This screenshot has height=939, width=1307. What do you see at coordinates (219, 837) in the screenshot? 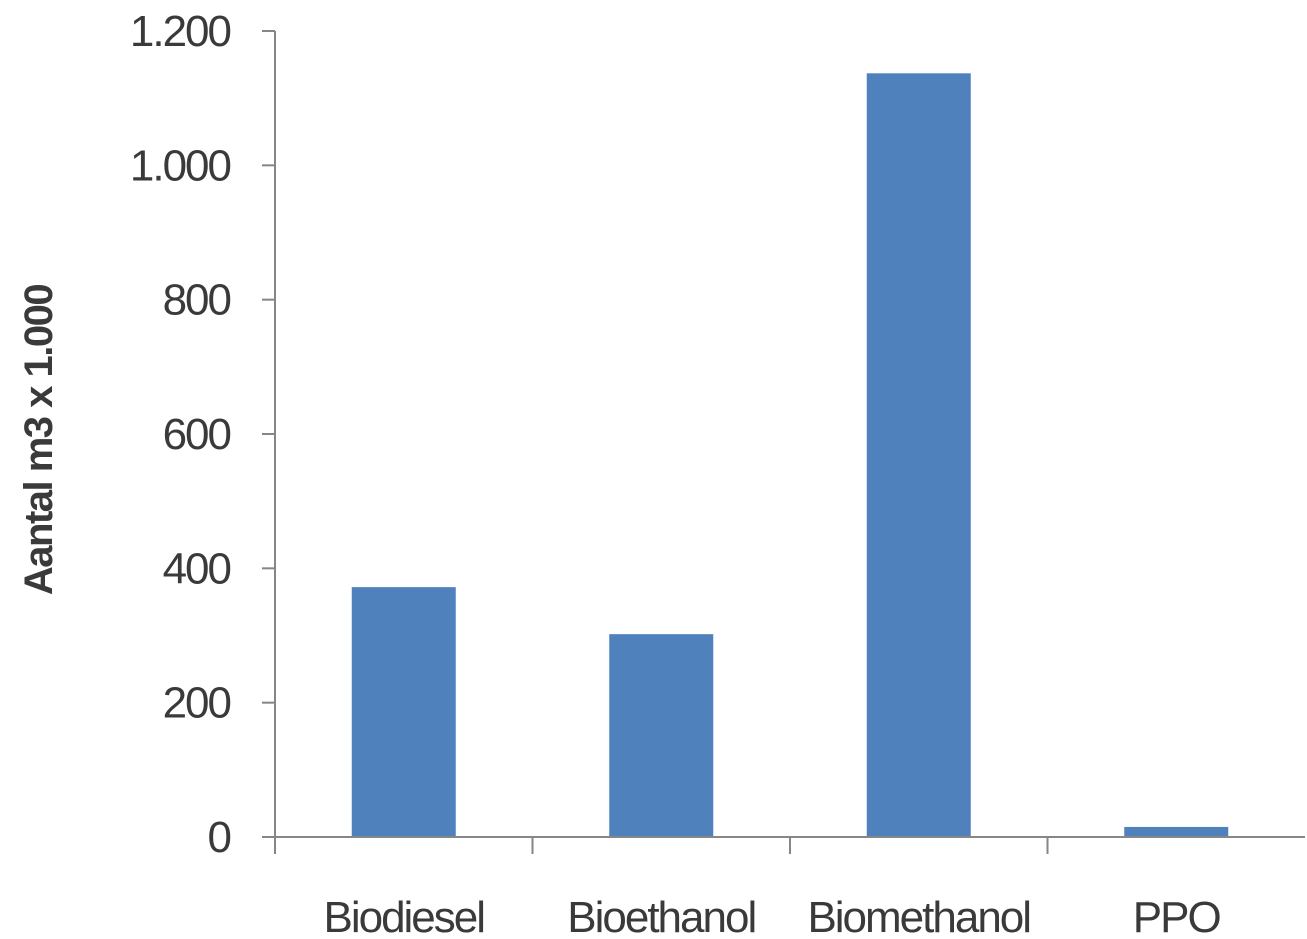
I see `y-tick-label: 0` at bounding box center [219, 837].